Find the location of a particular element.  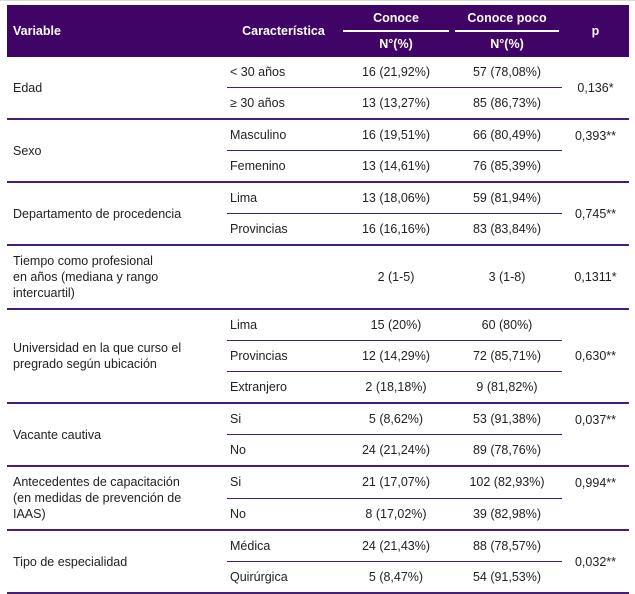

conoce-cell: 12 (14,29%) is located at coordinates (396, 356).